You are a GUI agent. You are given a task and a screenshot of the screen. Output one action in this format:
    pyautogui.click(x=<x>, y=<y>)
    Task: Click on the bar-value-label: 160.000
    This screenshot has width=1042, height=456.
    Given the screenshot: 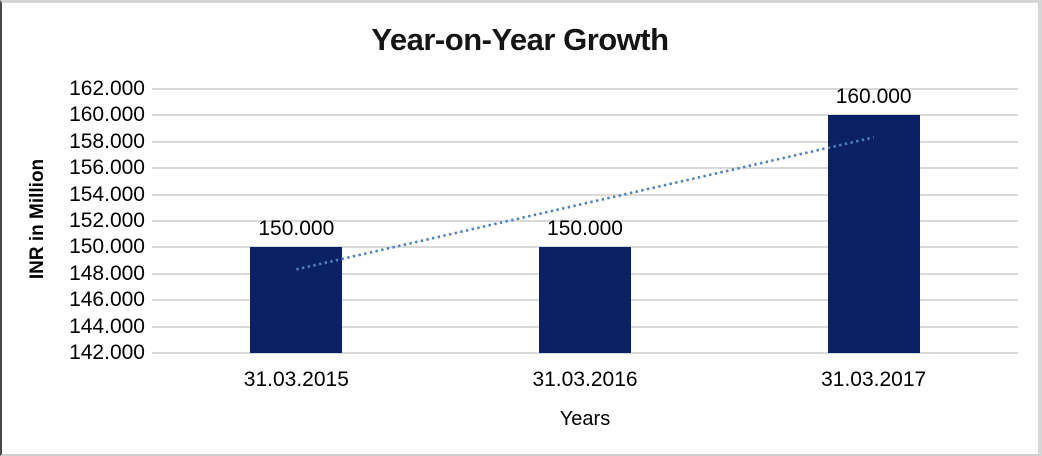 What is the action you would take?
    pyautogui.click(x=873, y=97)
    